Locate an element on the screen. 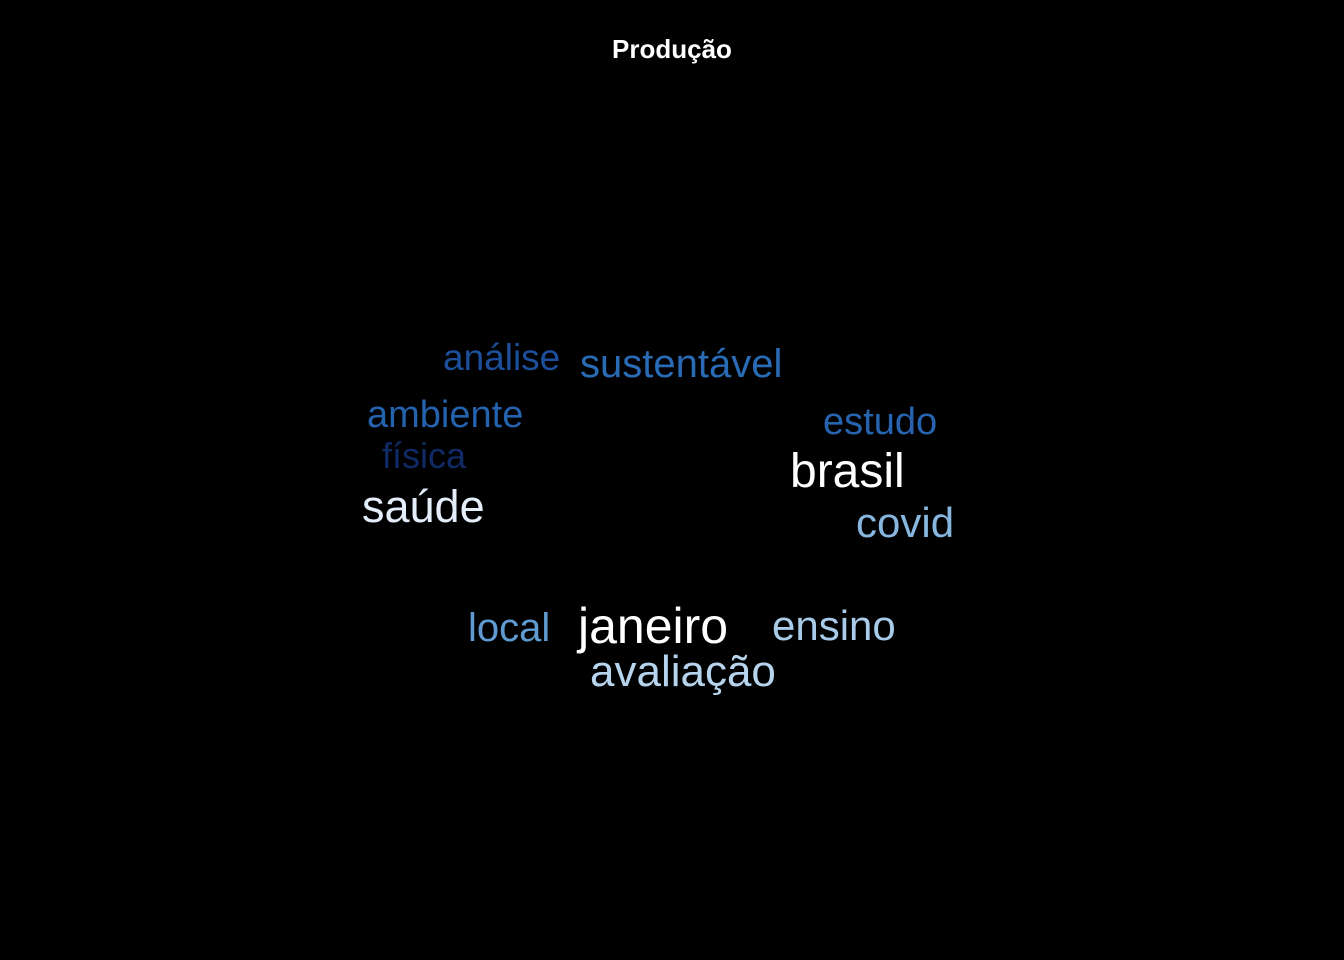 The height and width of the screenshot is (960, 1344). word-sustentavel: sustentável is located at coordinates (681, 364).